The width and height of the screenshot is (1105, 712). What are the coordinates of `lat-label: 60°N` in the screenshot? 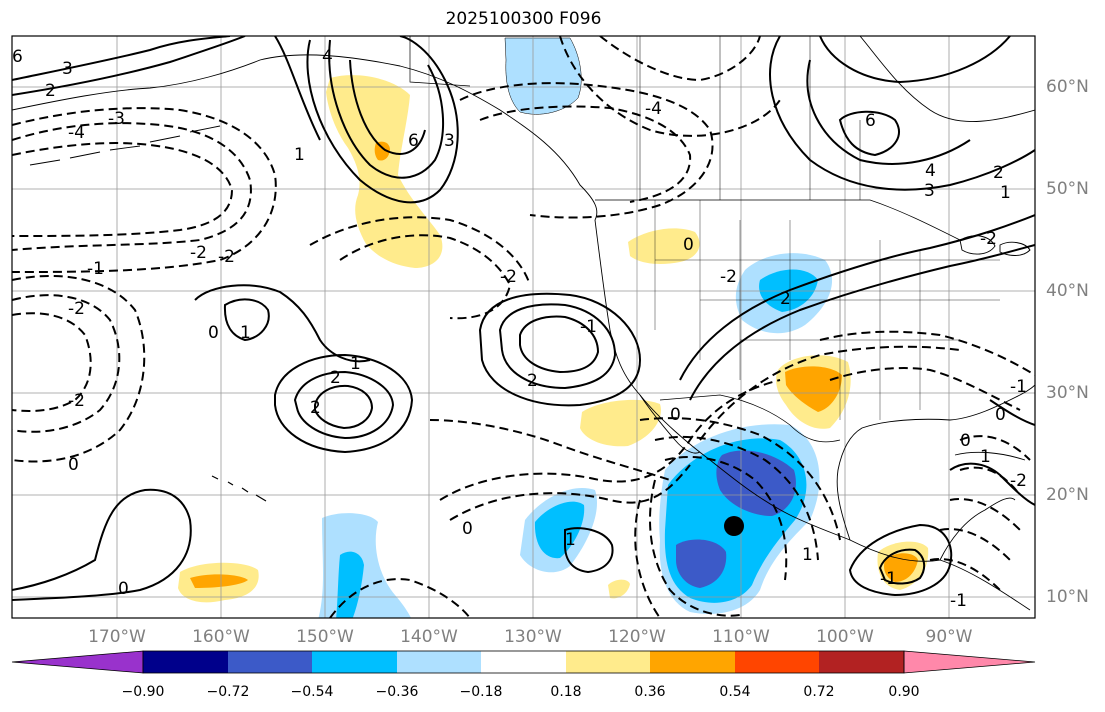 It's located at (1067, 87).